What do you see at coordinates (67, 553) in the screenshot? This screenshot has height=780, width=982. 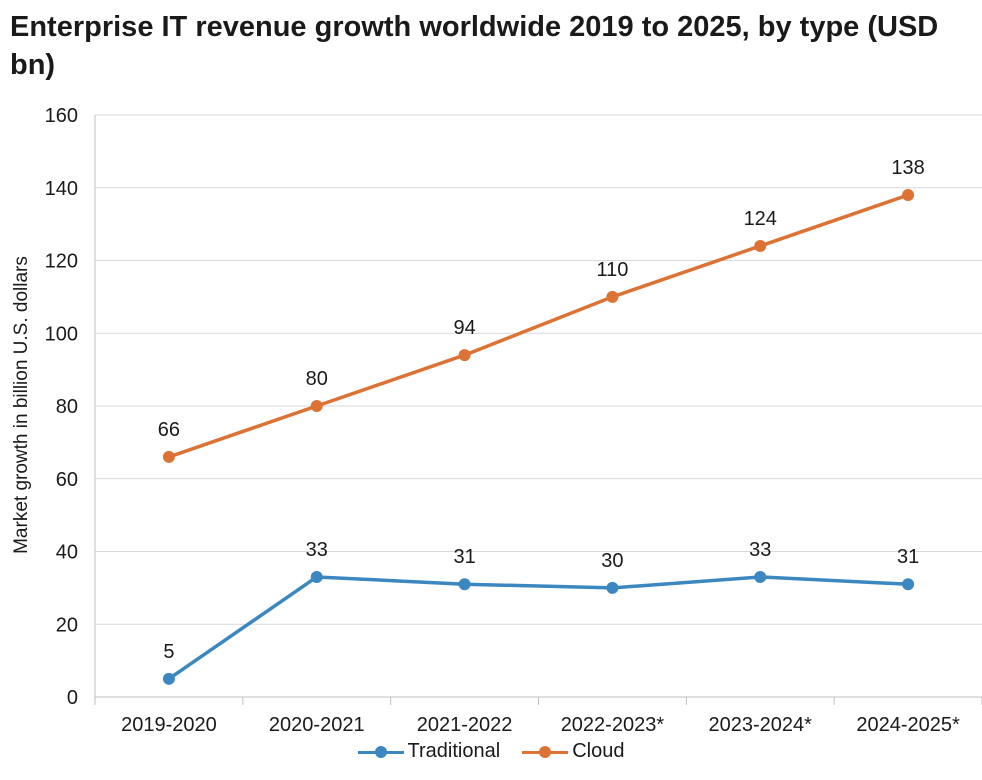 I see `y-tick-label: 40` at bounding box center [67, 553].